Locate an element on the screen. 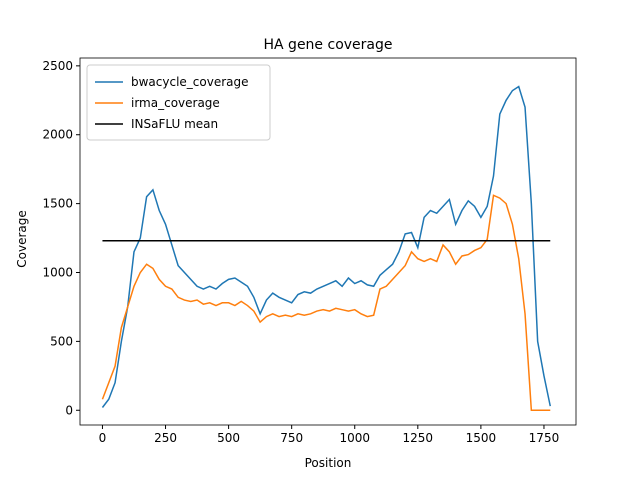 The height and width of the screenshot is (484, 640). x-tick-label: 1500 is located at coordinates (481, 438).